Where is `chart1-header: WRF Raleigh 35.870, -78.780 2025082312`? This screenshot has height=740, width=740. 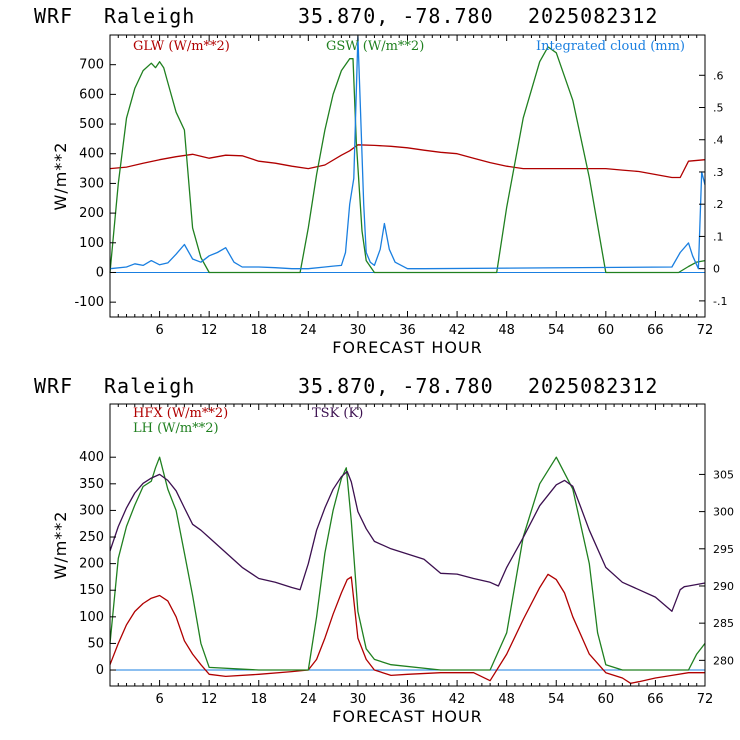
chart1-header: WRF Raleigh 35.870, -78.780 2025082312 is located at coordinates (370, 17).